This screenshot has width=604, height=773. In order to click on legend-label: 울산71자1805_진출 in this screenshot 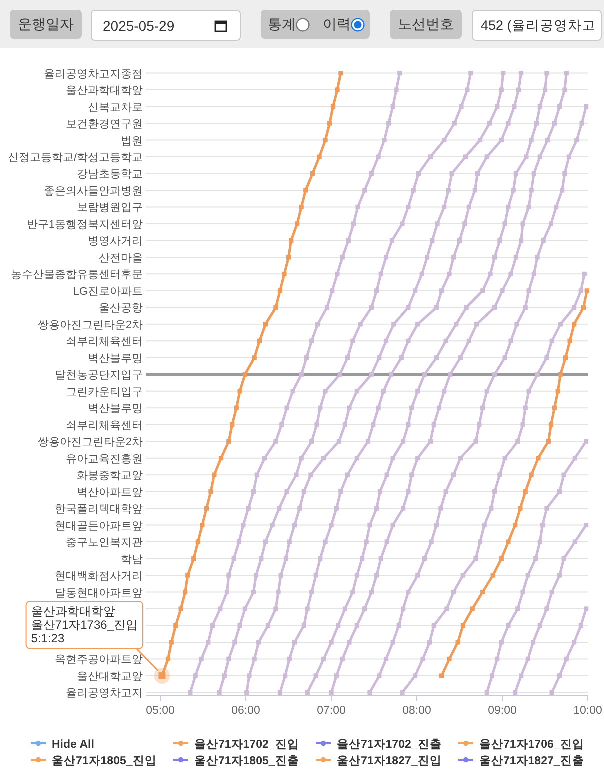, I will do `click(247, 761)`.